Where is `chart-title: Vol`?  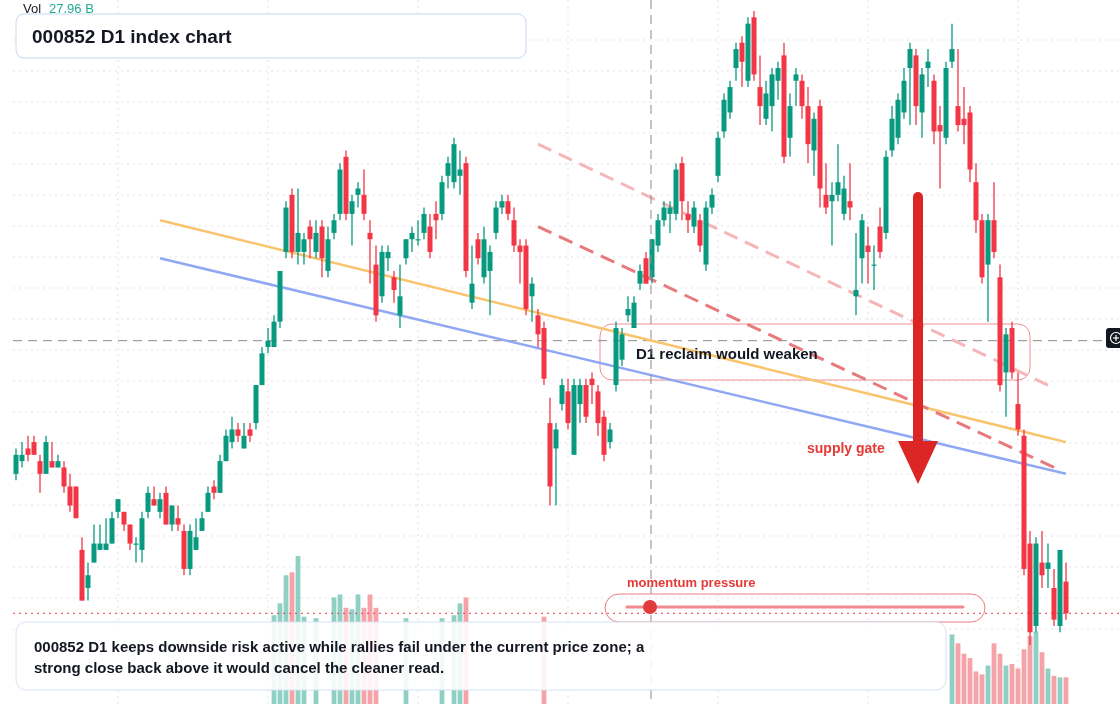 chart-title: Vol is located at coordinates (32, 8).